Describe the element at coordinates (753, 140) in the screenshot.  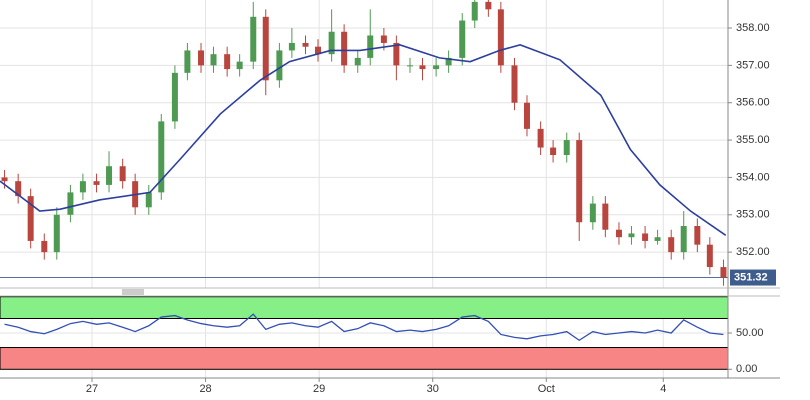
I see `y-tick-label: 355.00` at that location.